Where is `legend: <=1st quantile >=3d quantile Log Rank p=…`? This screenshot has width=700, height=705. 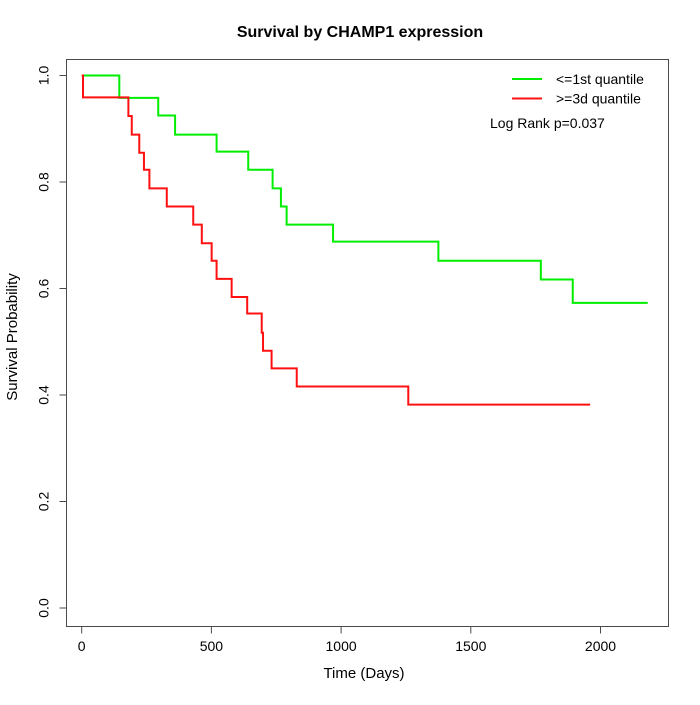 legend: <=1st quantile >=3d quantile Log Rank p=… is located at coordinates (567, 101).